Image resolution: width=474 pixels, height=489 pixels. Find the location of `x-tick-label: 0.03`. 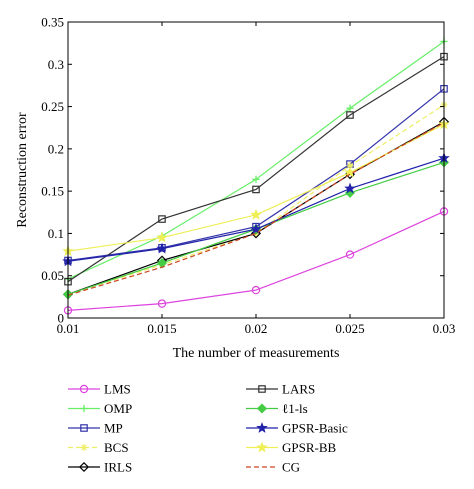

x-tick-label: 0.03 is located at coordinates (444, 328).